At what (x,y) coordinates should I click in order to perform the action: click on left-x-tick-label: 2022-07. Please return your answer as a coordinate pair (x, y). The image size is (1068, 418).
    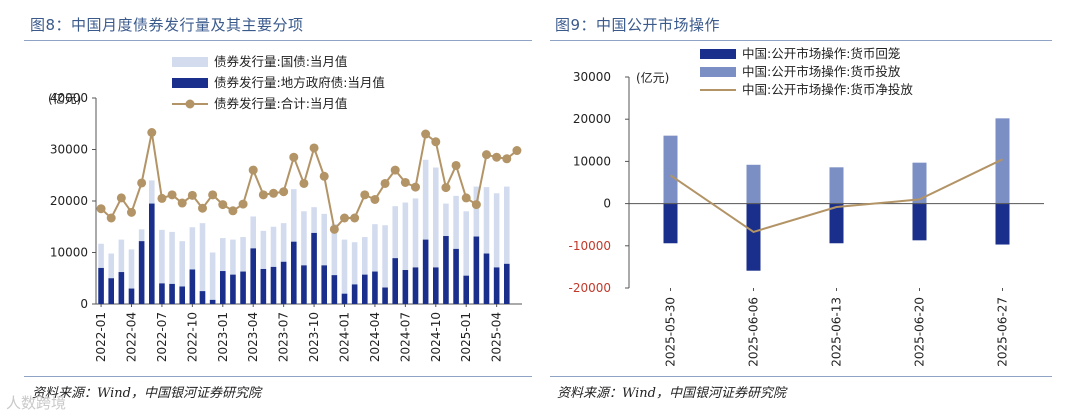
    Looking at the image, I should click on (162, 337).